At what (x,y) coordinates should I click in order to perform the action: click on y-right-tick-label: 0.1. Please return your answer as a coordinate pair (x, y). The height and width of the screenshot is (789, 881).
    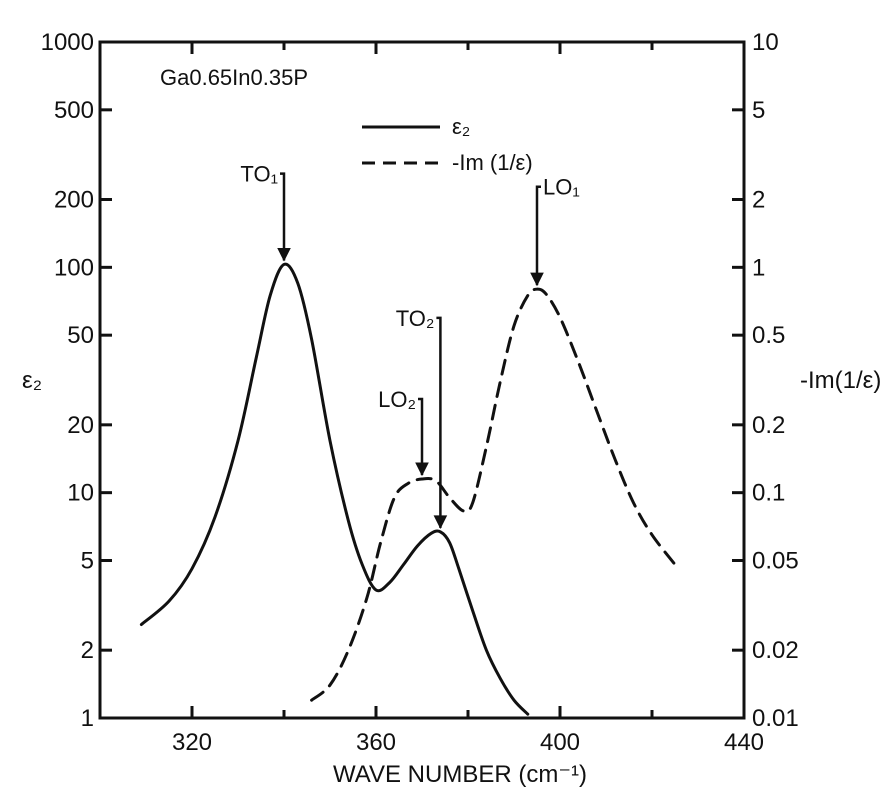
    Looking at the image, I should click on (768, 493).